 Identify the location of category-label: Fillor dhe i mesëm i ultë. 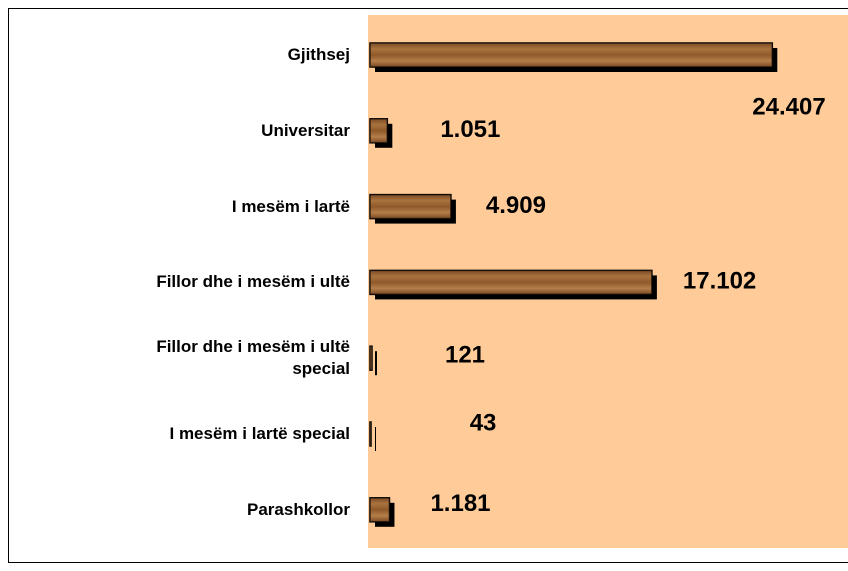
(253, 282).